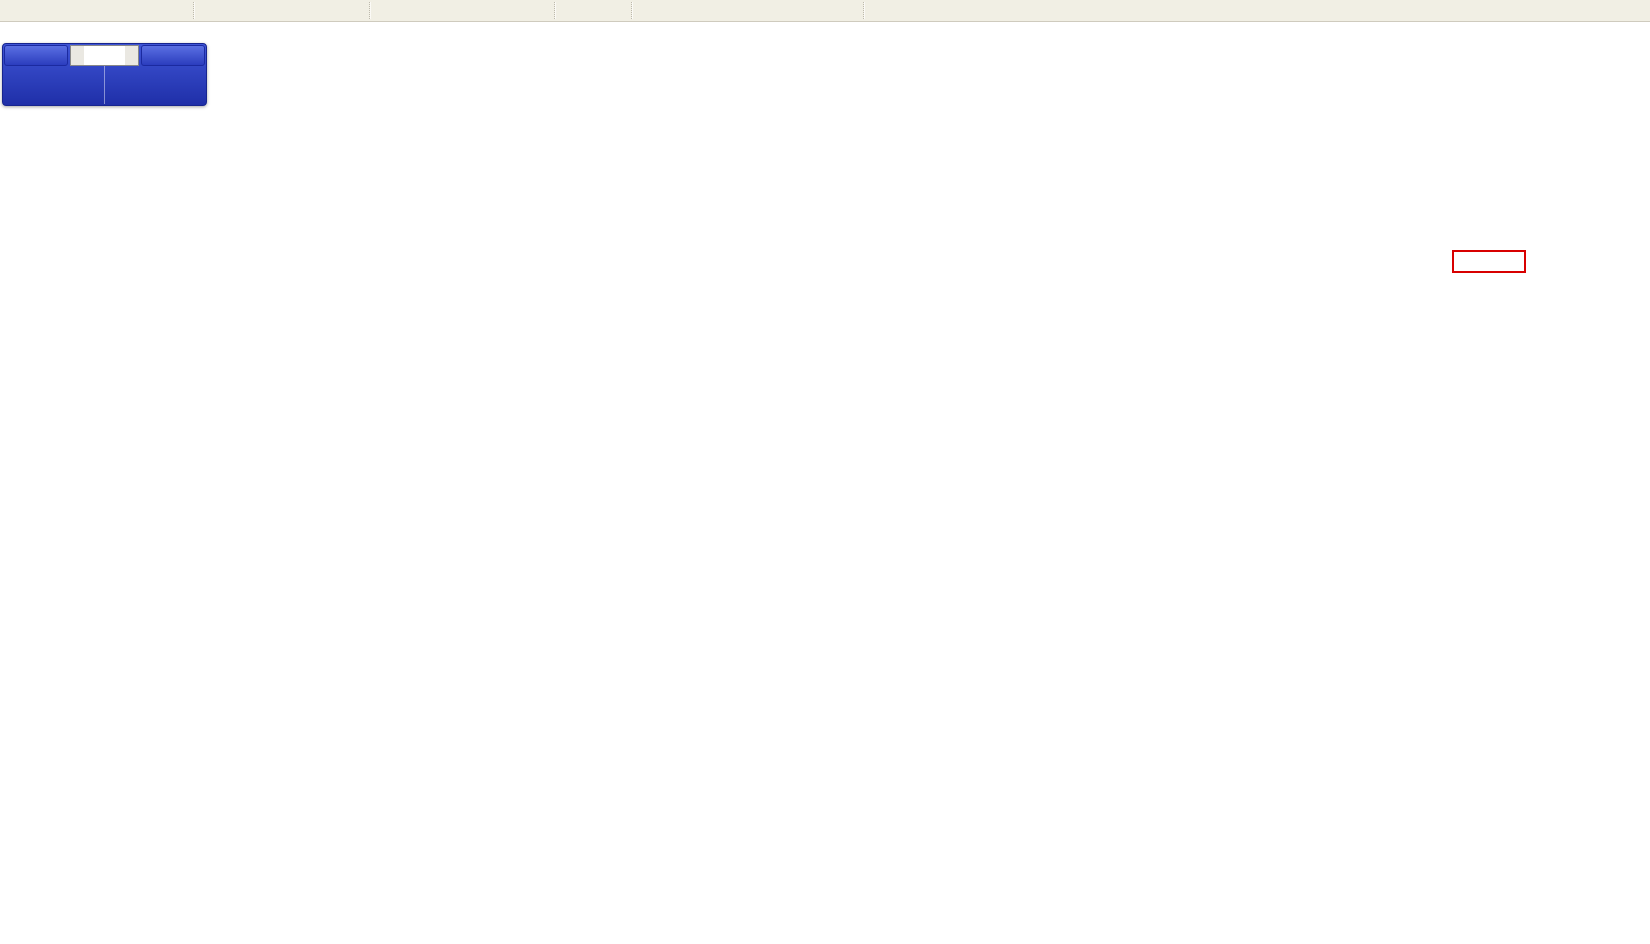 Image resolution: width=1650 pixels, height=944 pixels. Describe the element at coordinates (1489, 261) in the screenshot. I see `resistance-price-label` at that location.